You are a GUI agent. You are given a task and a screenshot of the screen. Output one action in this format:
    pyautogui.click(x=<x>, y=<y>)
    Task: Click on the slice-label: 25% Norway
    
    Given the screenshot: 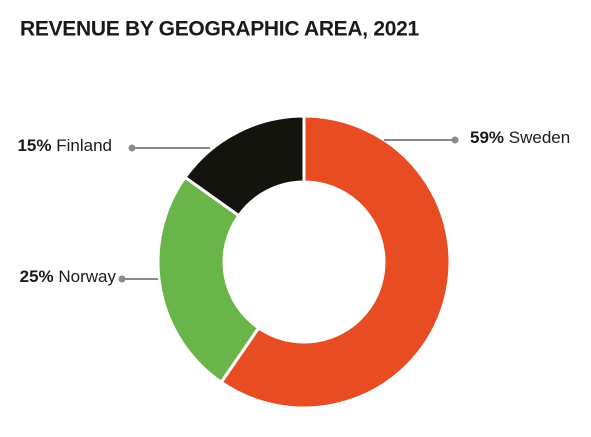 What is the action you would take?
    pyautogui.click(x=68, y=276)
    